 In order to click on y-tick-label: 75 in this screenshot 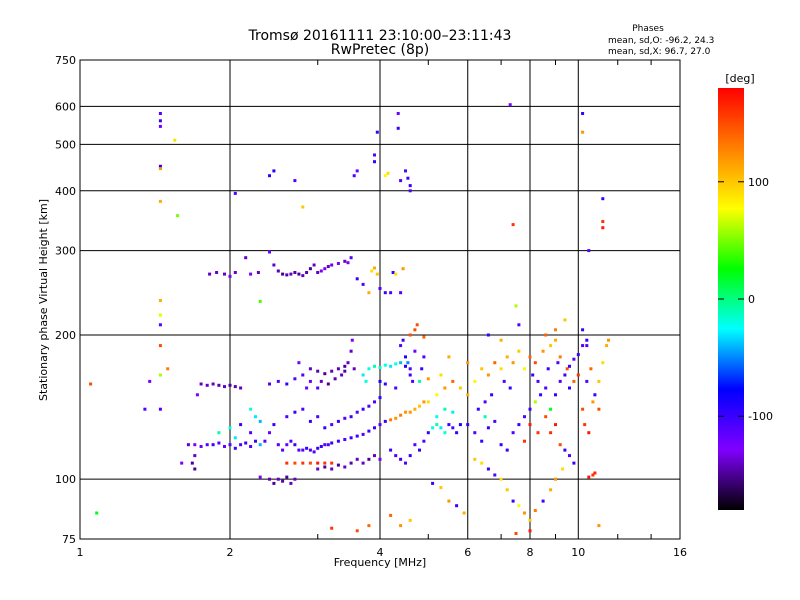, I will do `click(69, 539)`.